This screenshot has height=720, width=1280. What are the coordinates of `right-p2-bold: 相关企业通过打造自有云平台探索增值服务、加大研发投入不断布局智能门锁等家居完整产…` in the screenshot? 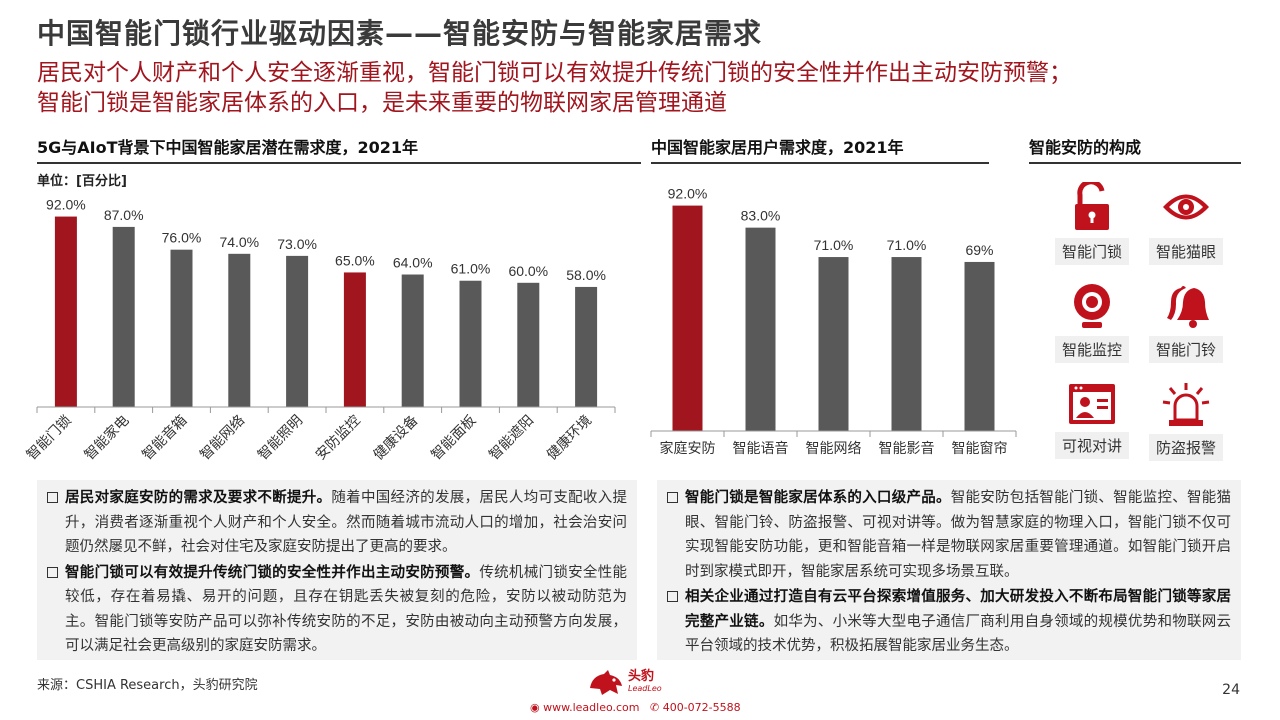 It's located at (958, 609).